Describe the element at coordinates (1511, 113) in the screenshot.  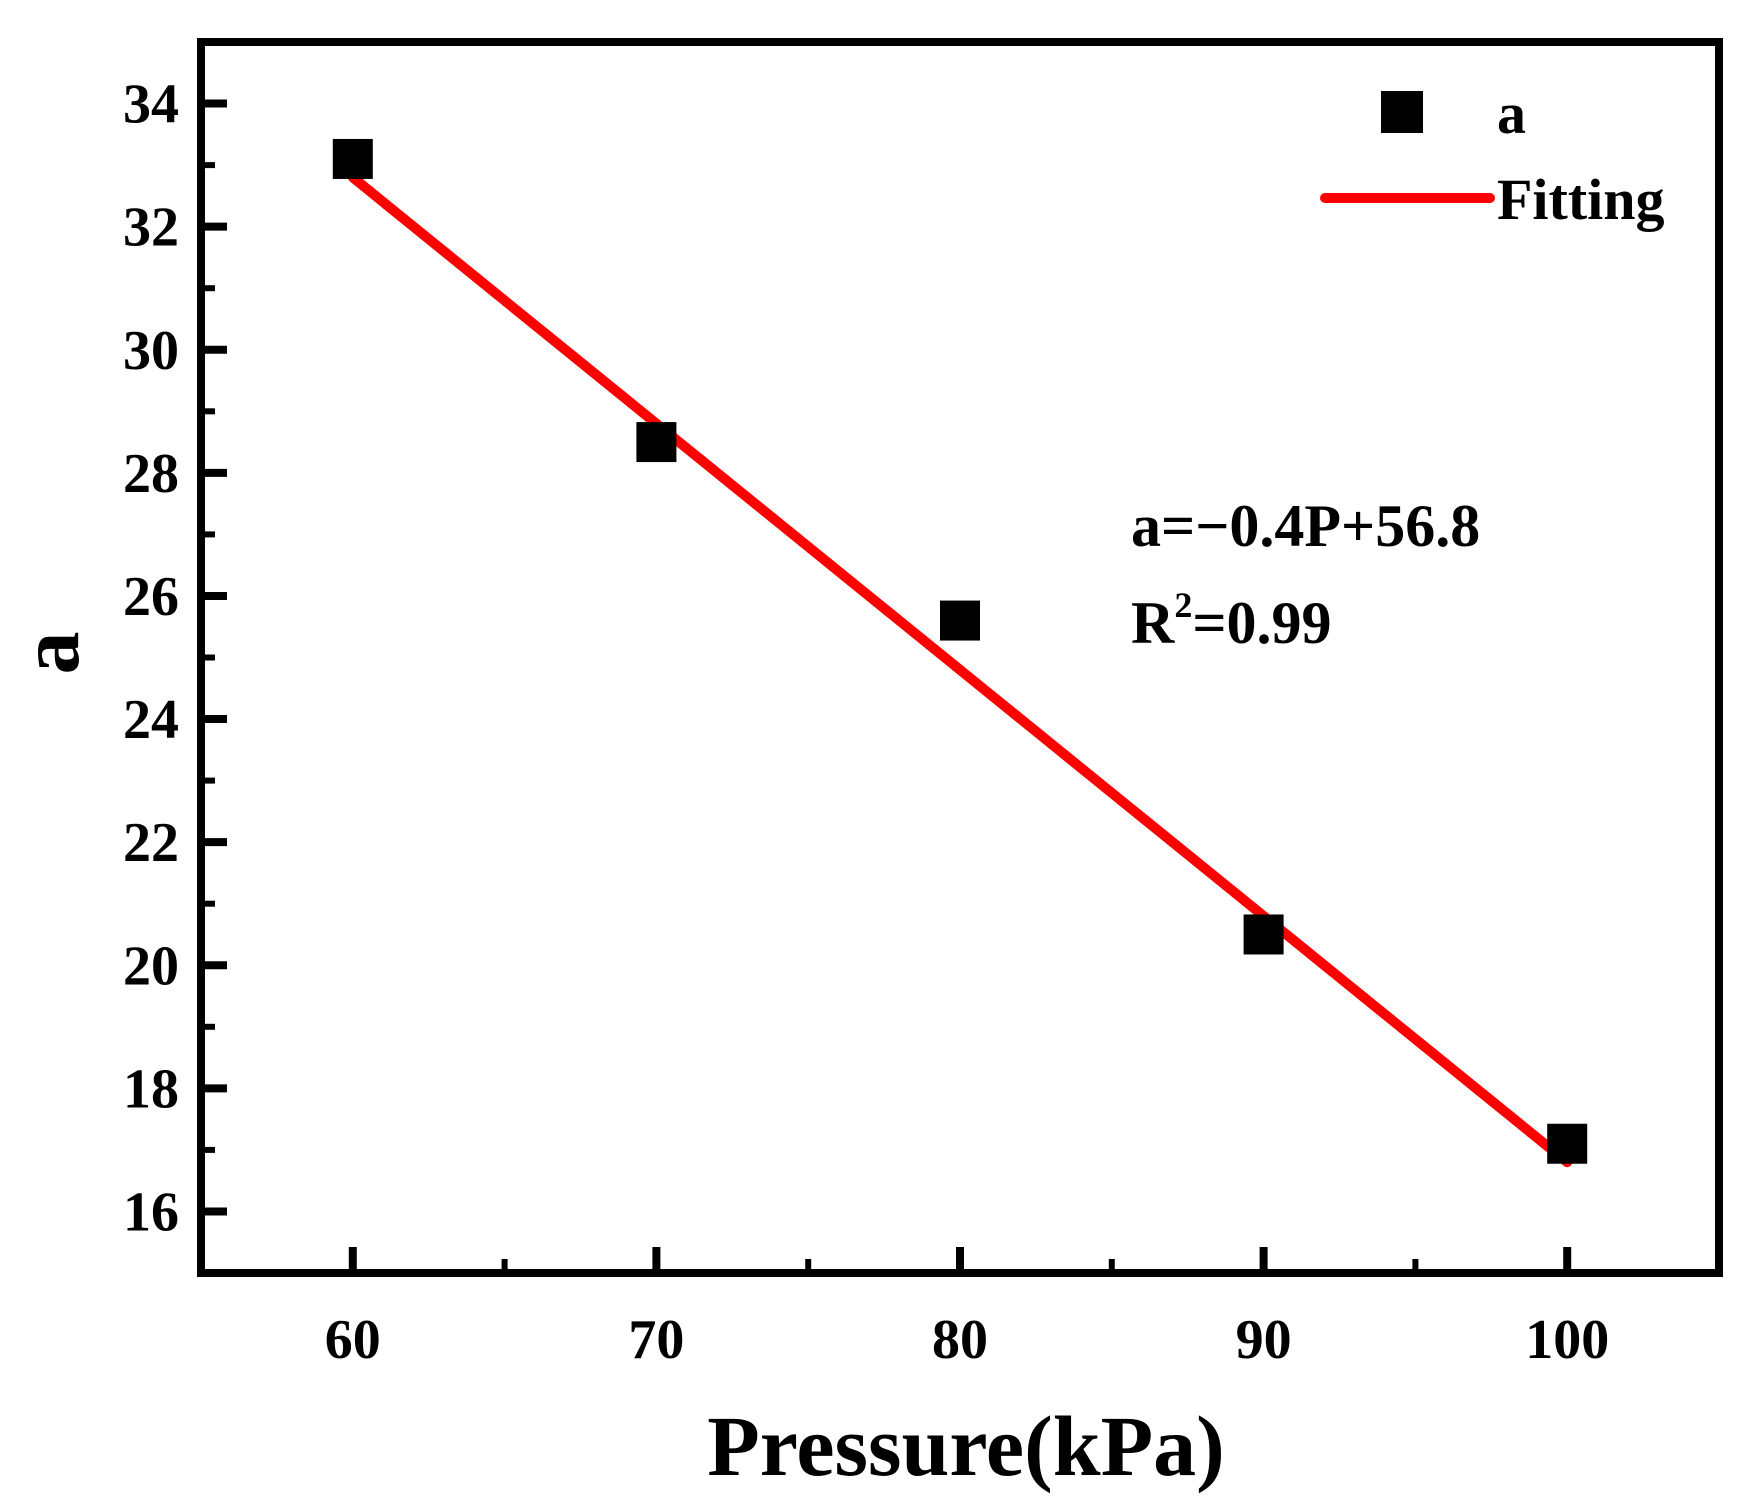
I see `legend-label-a: a` at that location.